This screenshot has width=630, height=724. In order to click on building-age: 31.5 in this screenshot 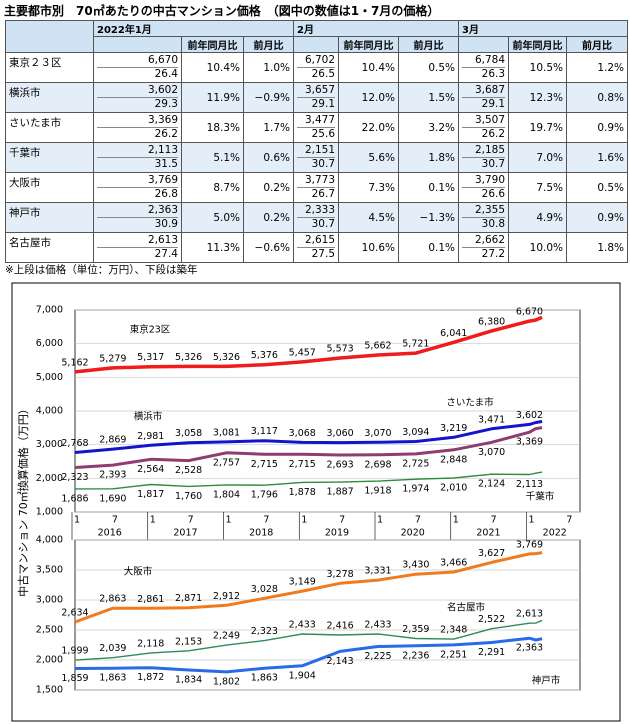, I will do `click(166, 164)`.